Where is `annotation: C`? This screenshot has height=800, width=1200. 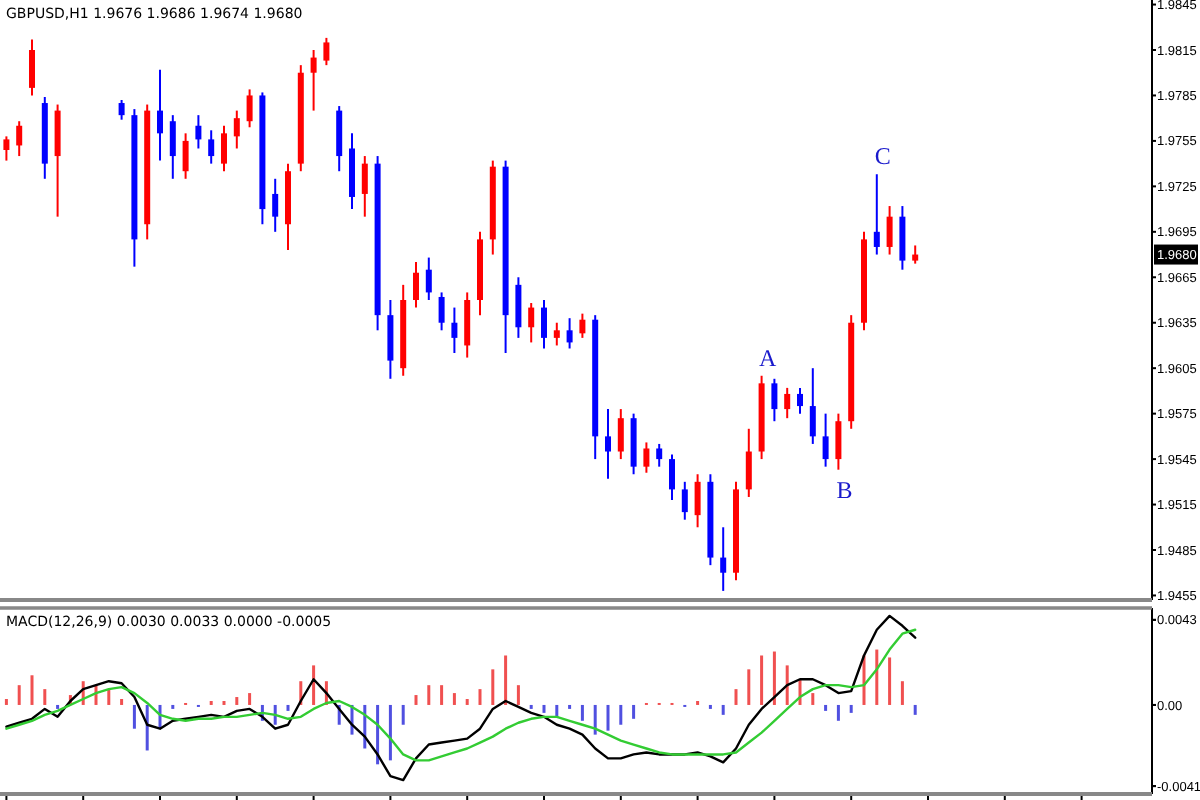
annotation: C is located at coordinates (882, 156).